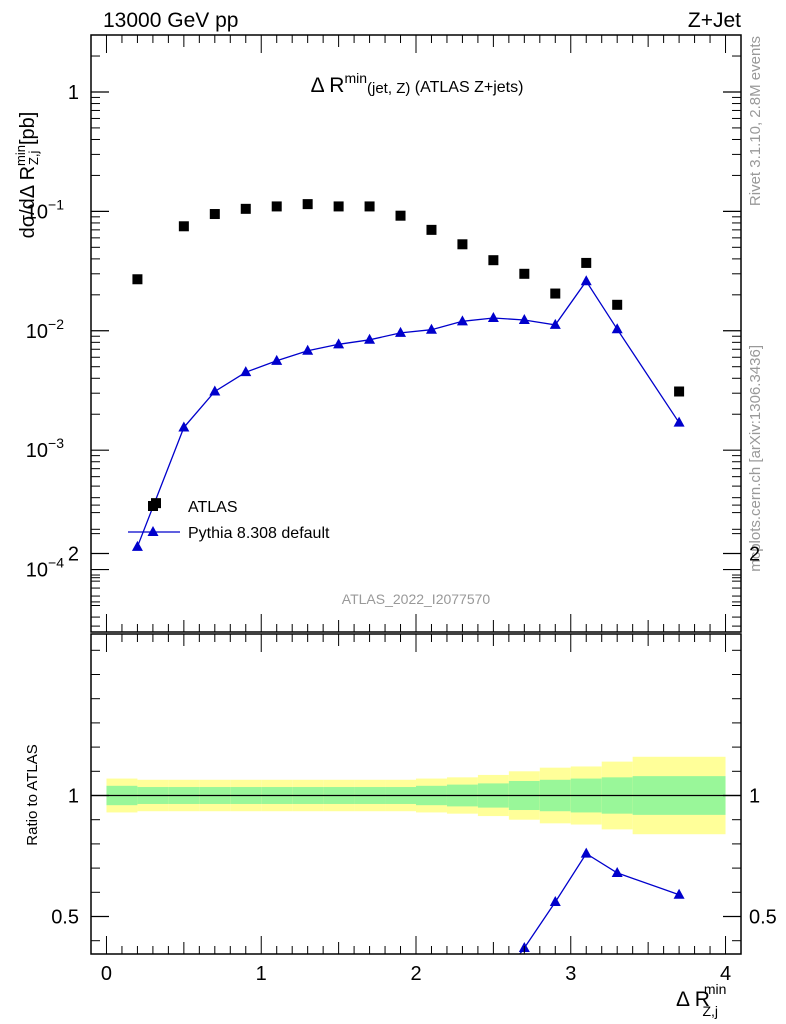 This screenshot has width=786, height=1024. What do you see at coordinates (415, 974) in the screenshot?
I see `ratio-xtick-label: 2` at bounding box center [415, 974].